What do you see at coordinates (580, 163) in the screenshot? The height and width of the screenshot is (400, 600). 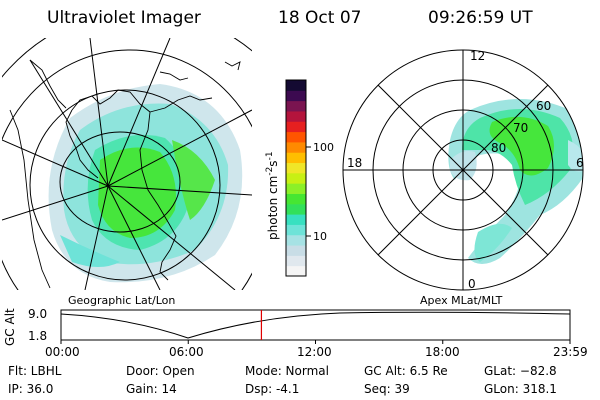 I see `mlt-label-right: 6` at bounding box center [580, 163].